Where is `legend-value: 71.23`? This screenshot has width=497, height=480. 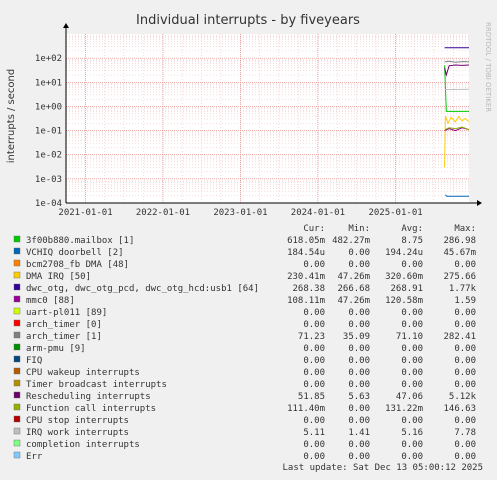
legend-value: 71.23 is located at coordinates (311, 337).